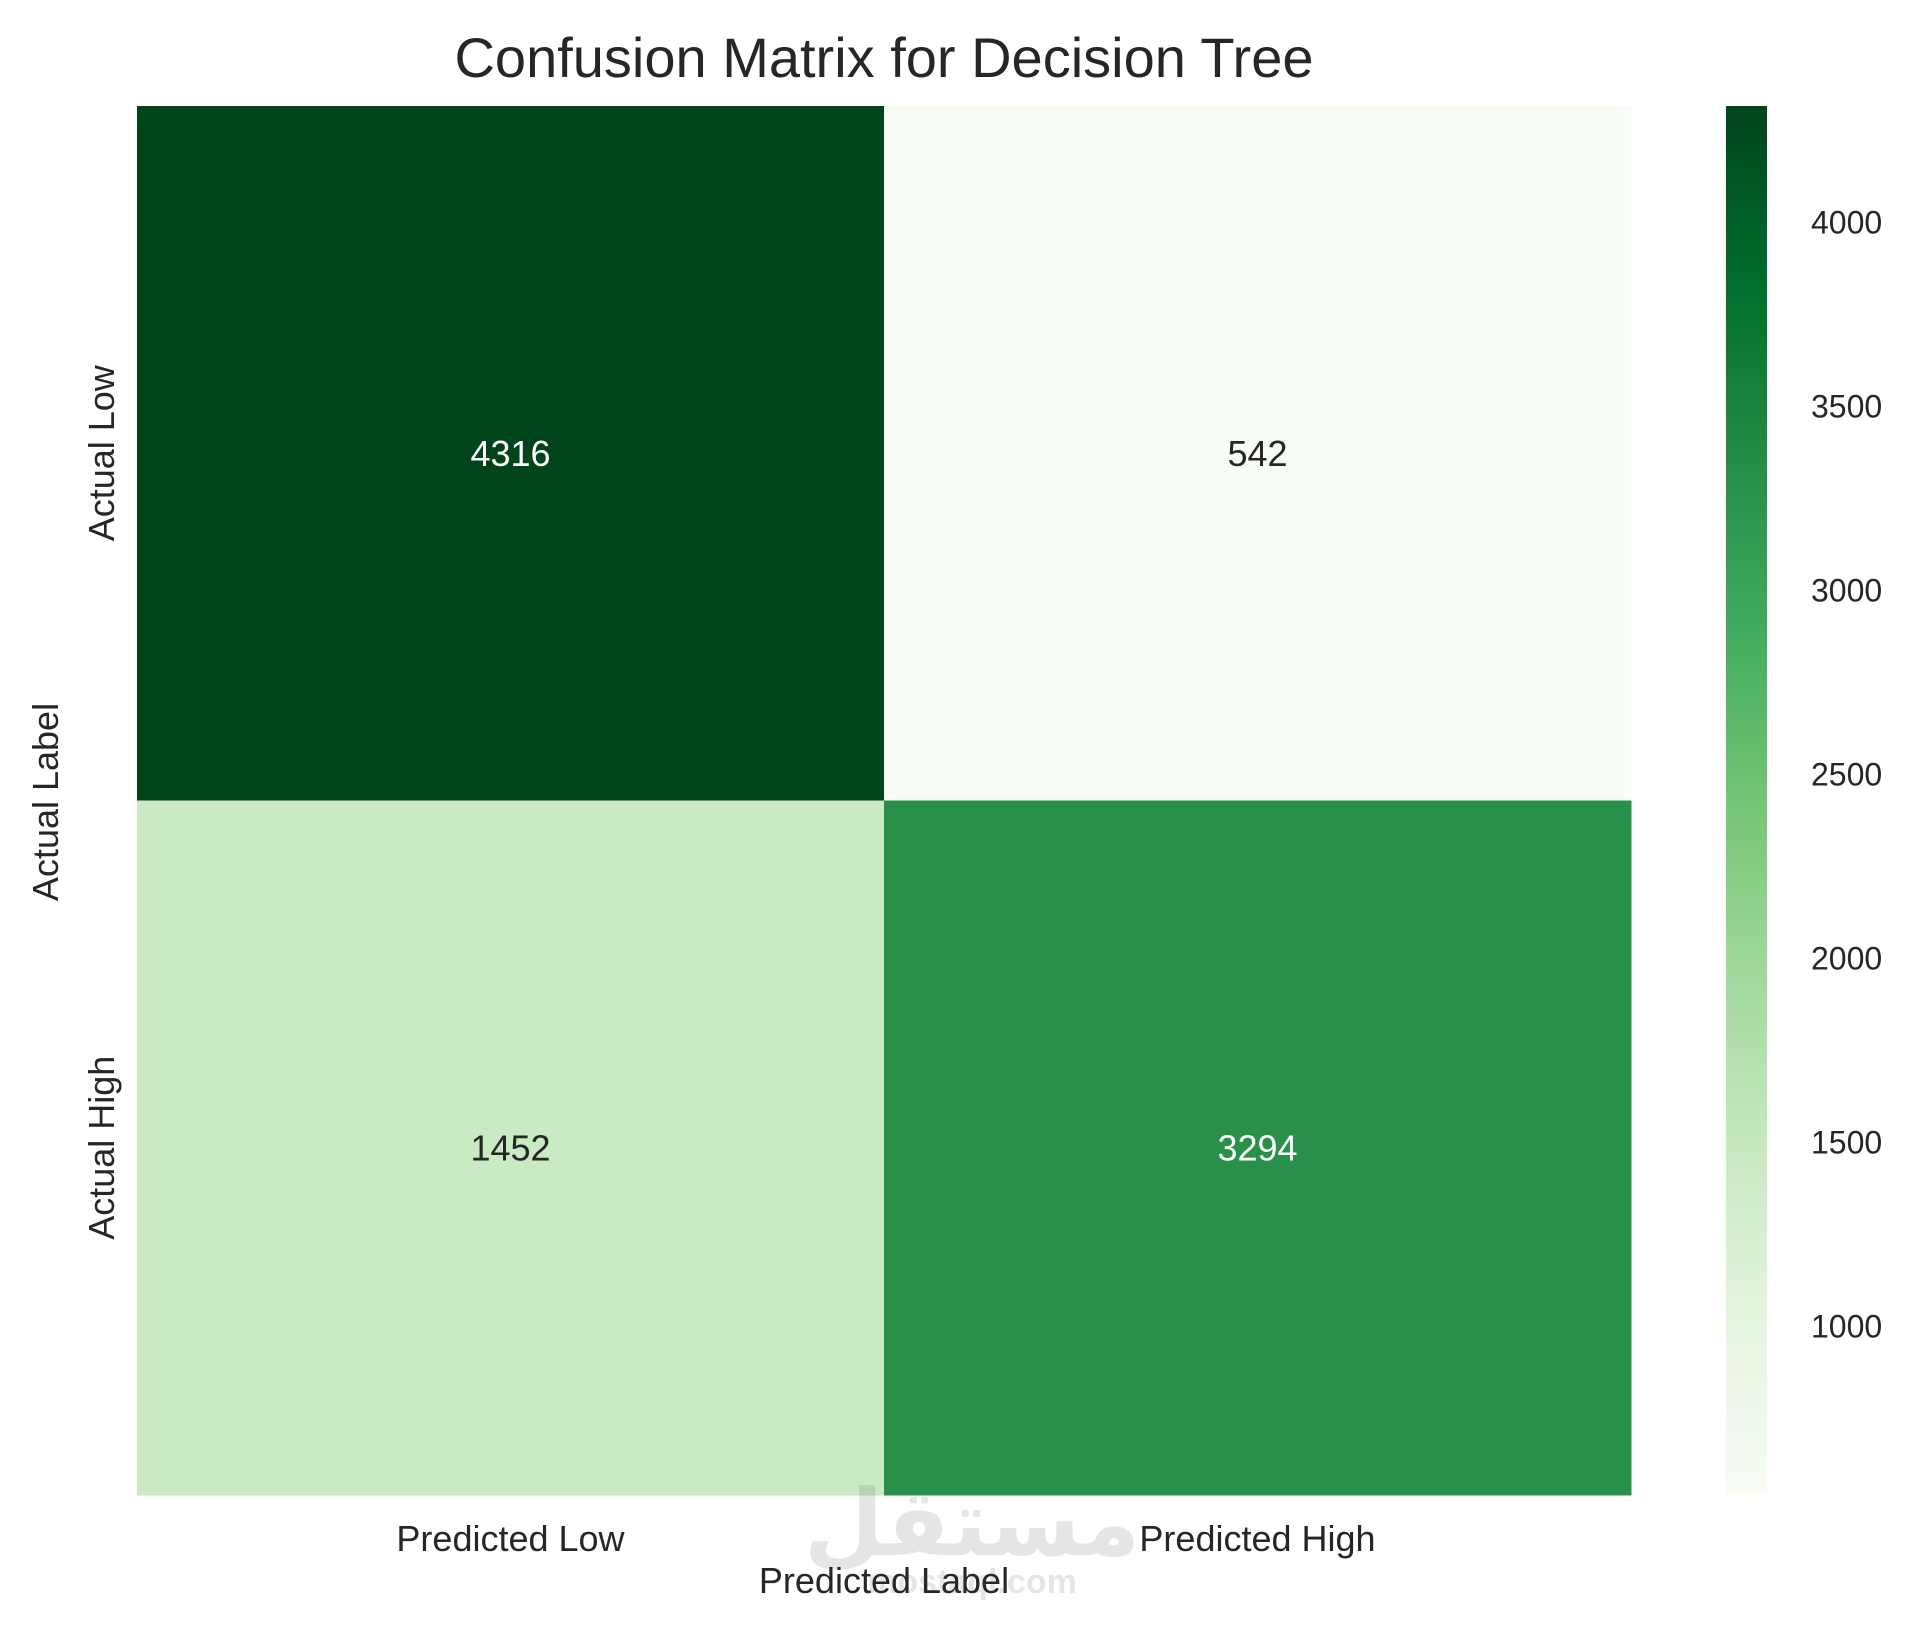 The height and width of the screenshot is (1632, 1924). I want to click on colorbar-tick-label: 1000, so click(1846, 1326).